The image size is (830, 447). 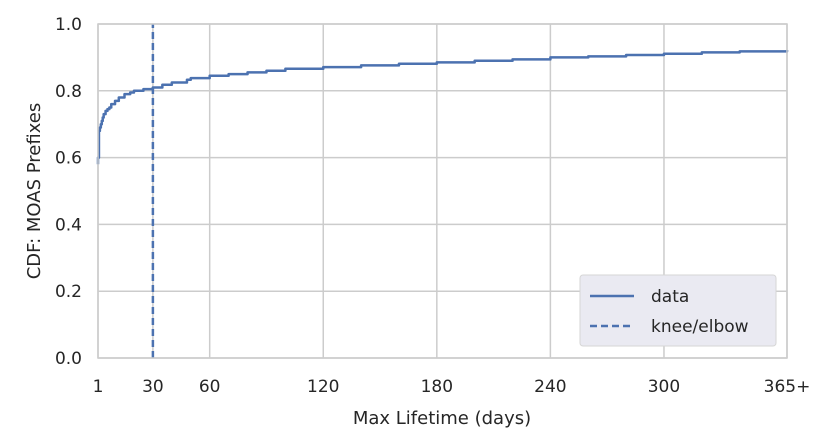 What do you see at coordinates (98, 387) in the screenshot?
I see `x-tick-label: 1` at bounding box center [98, 387].